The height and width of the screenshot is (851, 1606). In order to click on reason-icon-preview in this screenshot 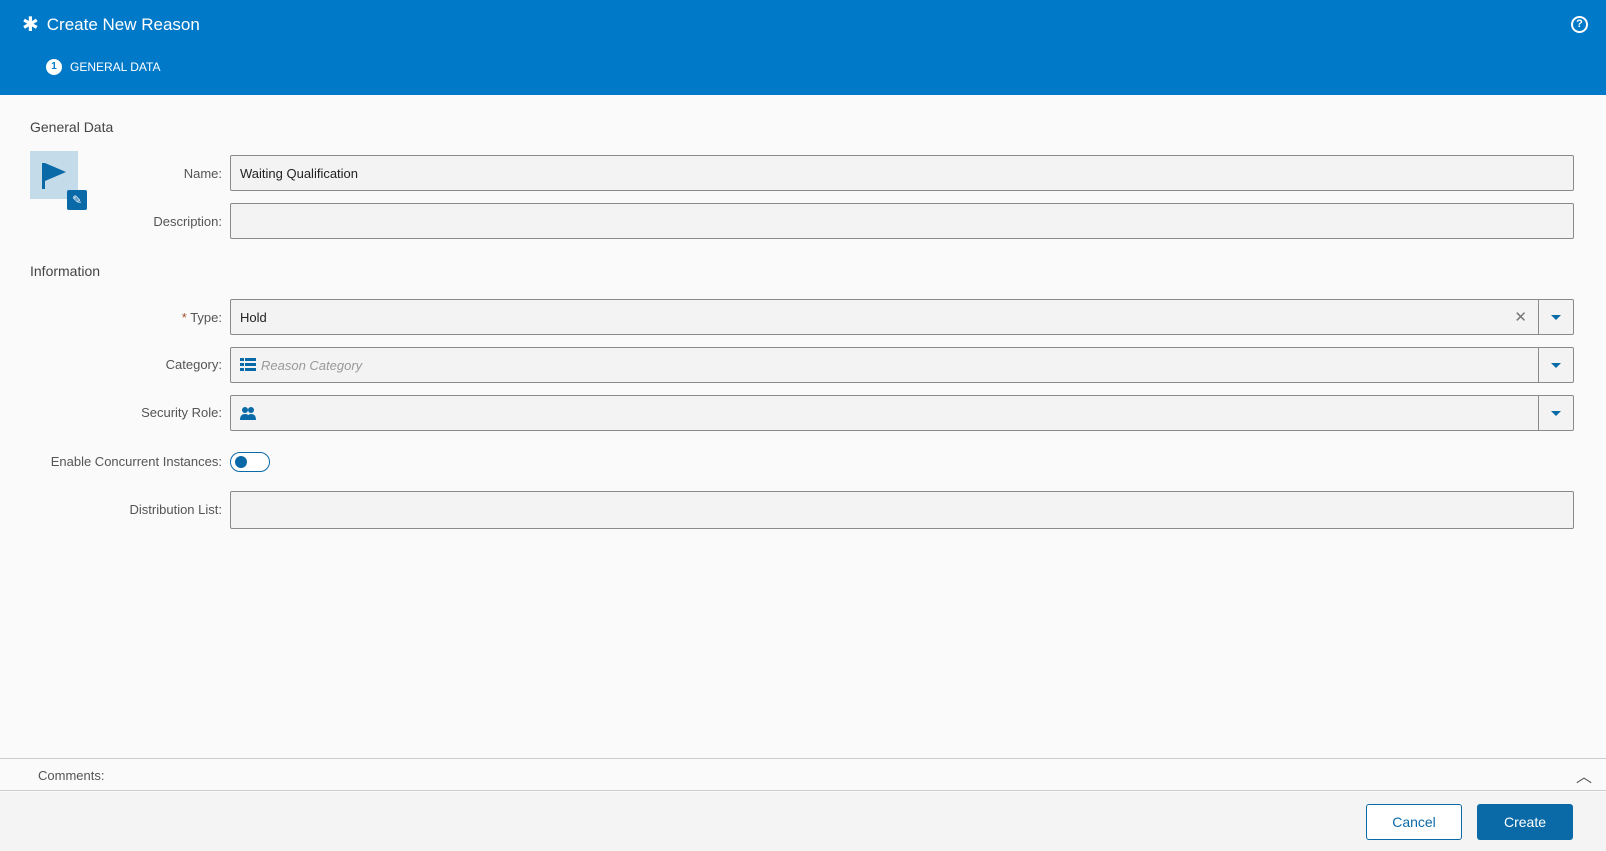, I will do `click(54, 175)`.